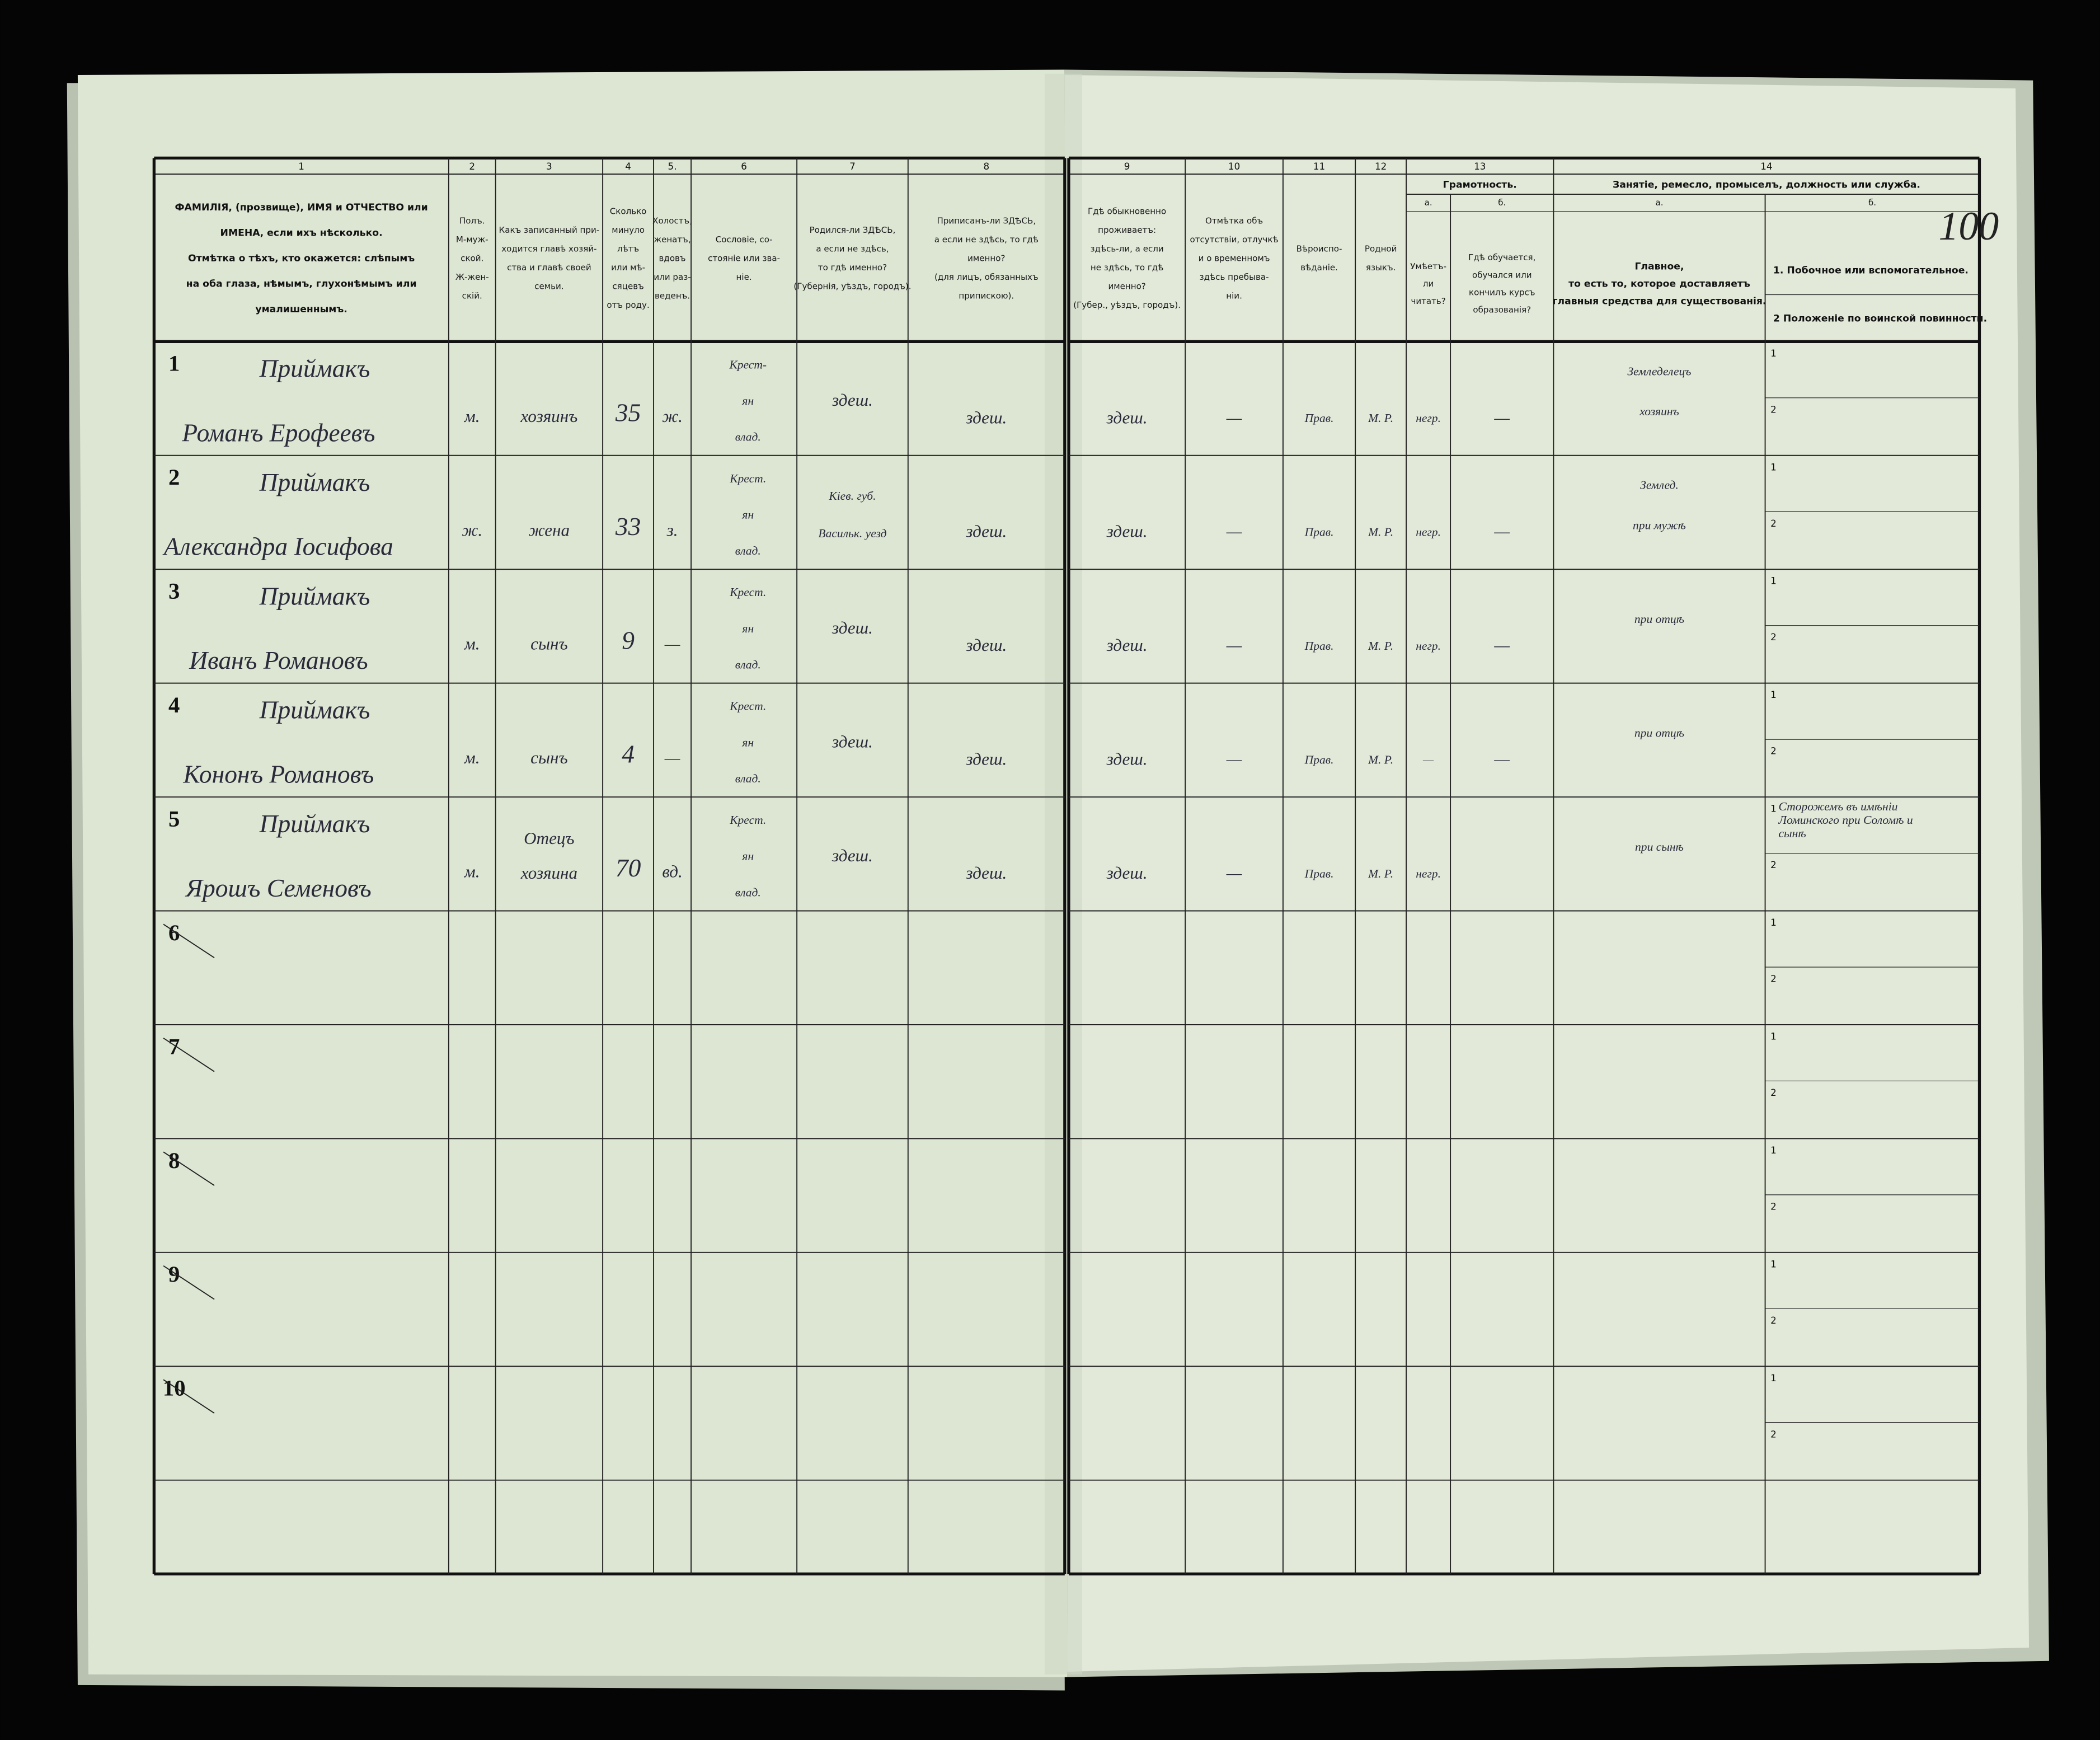  What do you see at coordinates (673, 258) in the screenshot?
I see `header-text: вдовъ` at bounding box center [673, 258].